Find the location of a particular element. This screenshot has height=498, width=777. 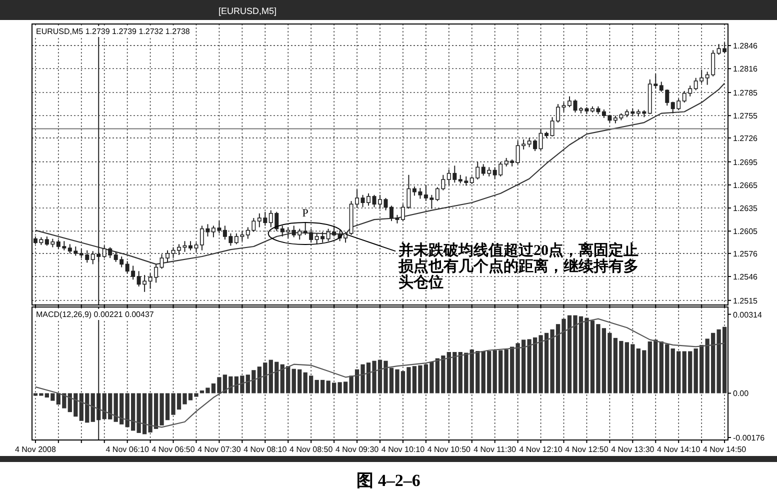

x-tick-label: 4 Nov 07:30 is located at coordinates (220, 449).